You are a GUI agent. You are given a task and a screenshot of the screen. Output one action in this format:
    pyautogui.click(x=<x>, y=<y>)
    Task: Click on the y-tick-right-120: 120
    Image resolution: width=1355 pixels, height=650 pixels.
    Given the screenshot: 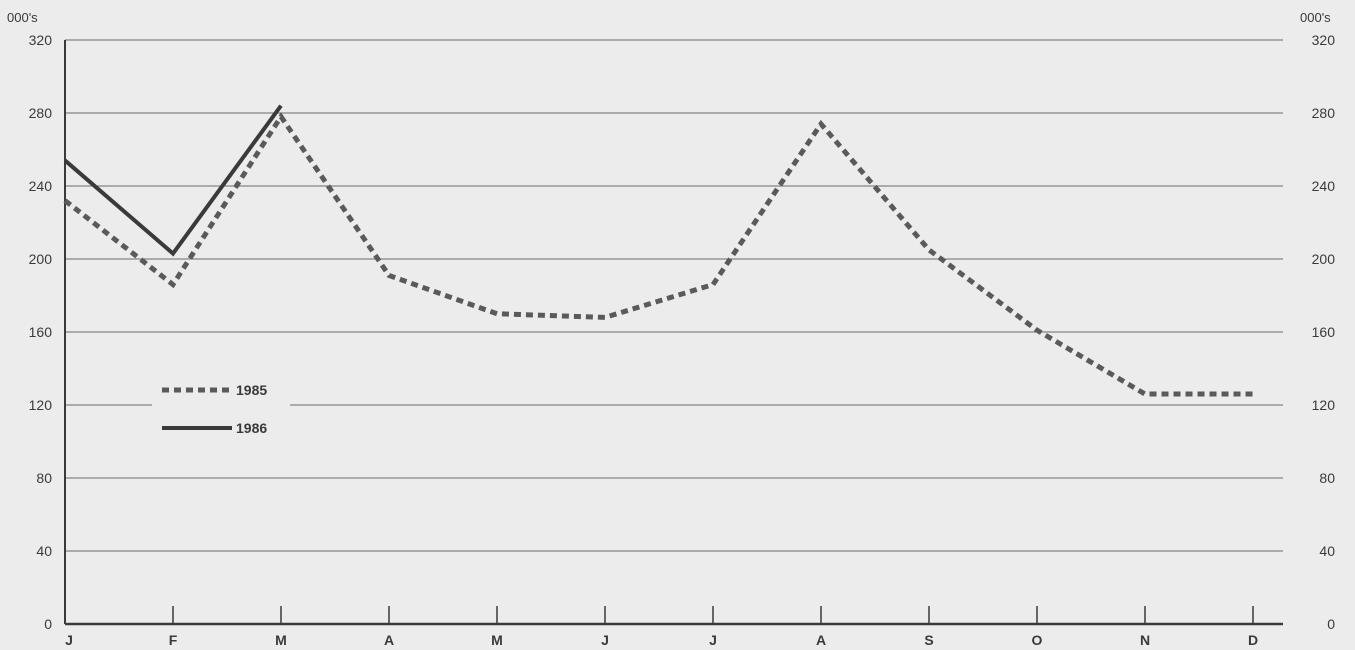 What is the action you would take?
    pyautogui.click(x=1324, y=405)
    